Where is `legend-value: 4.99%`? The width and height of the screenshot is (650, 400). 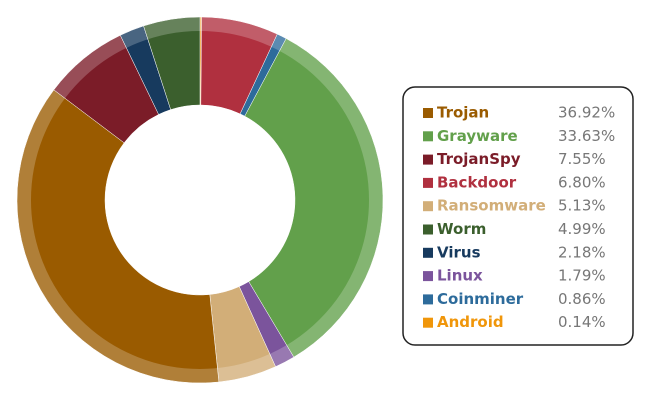 legend-value: 4.99% is located at coordinates (582, 229).